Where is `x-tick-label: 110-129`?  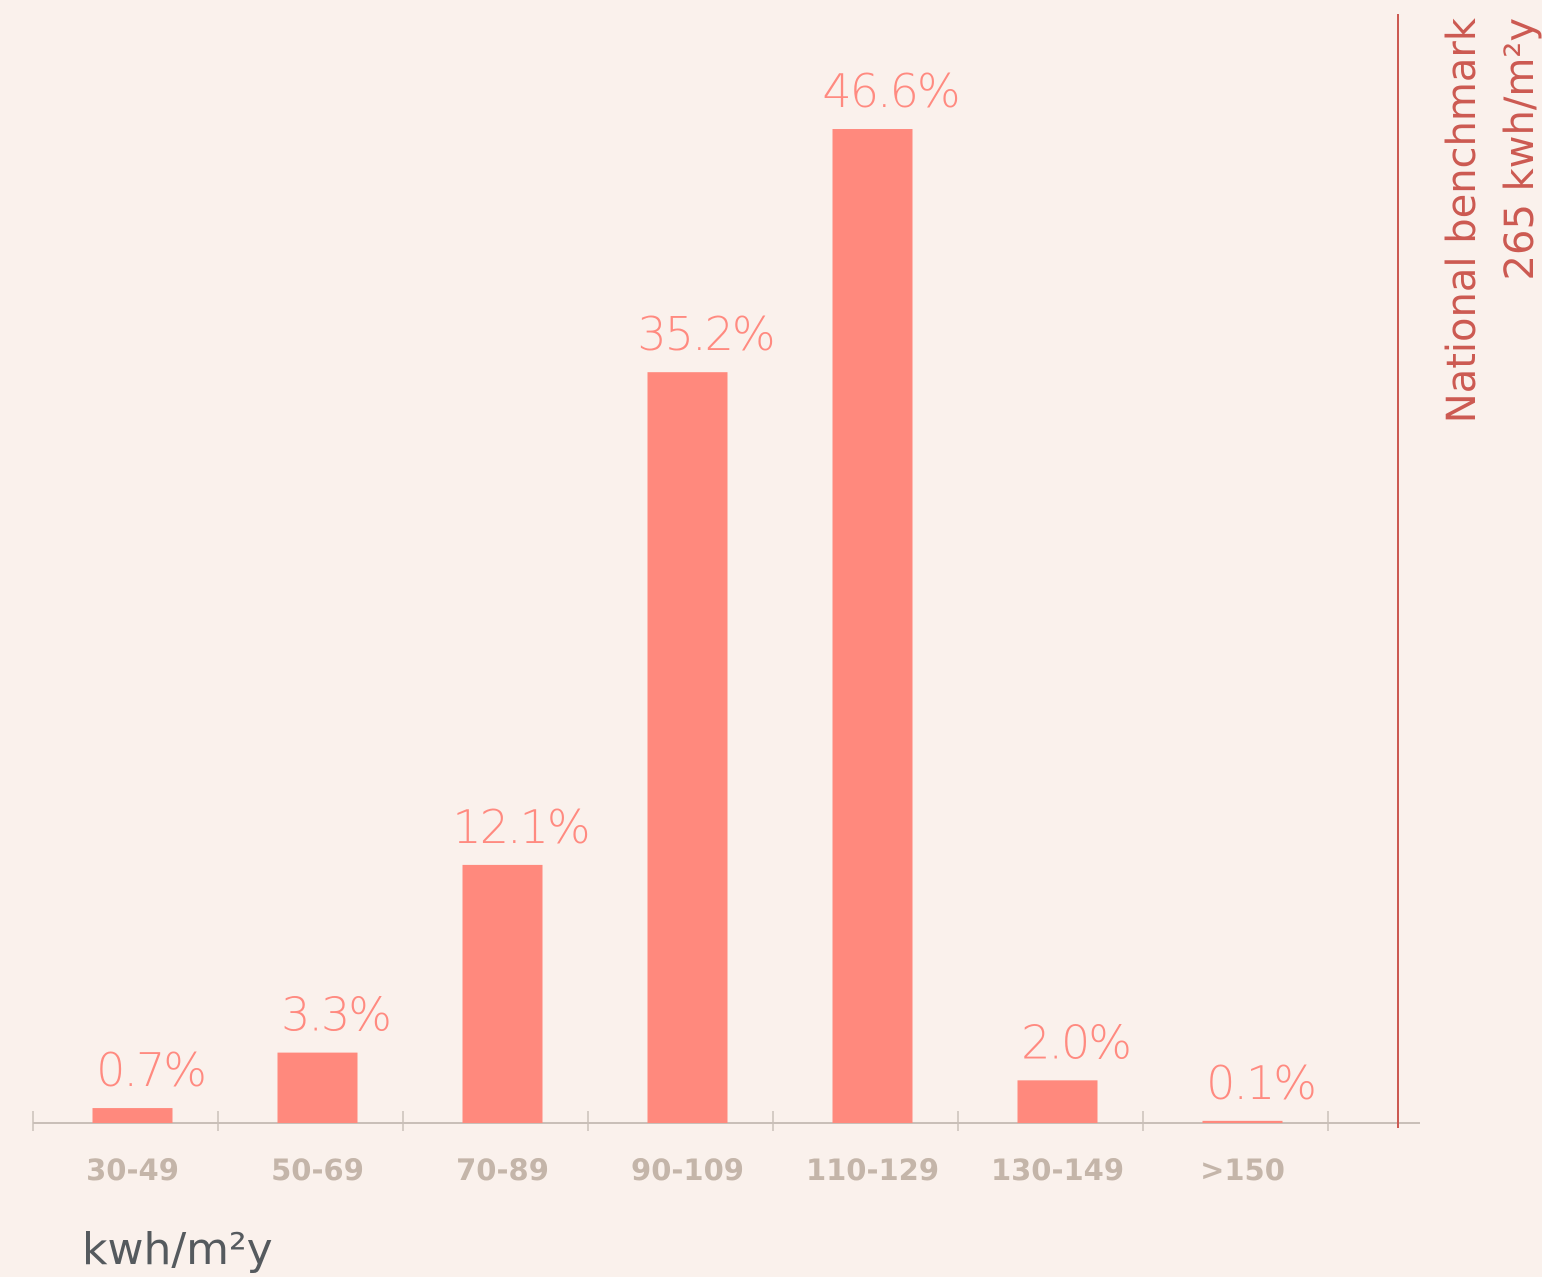 x-tick-label: 110-129 is located at coordinates (872, 1170).